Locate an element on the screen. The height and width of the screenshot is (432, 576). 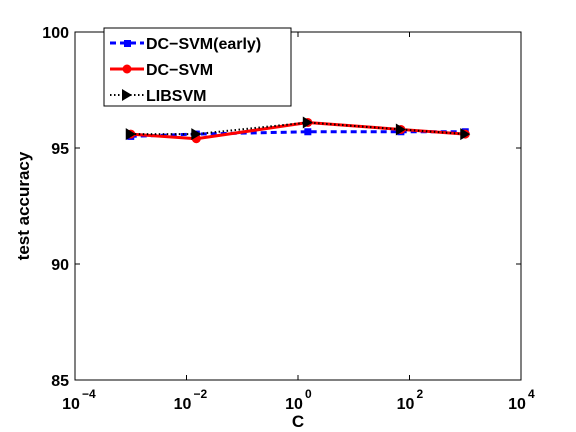
x-tick-label-exponent: 4 is located at coordinates (531, 394).